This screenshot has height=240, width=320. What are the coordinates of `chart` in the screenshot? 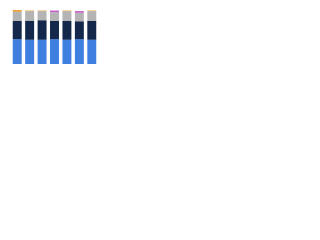 It's located at (54, 37).